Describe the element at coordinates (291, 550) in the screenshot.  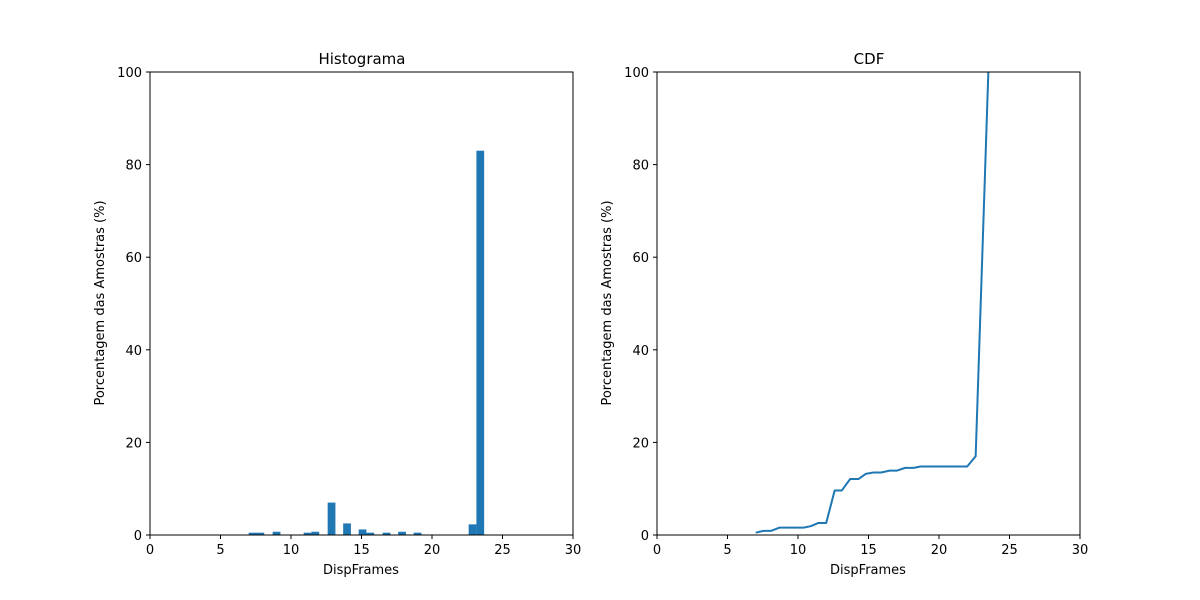
I see `histogram-x-tick-label: 10` at that location.